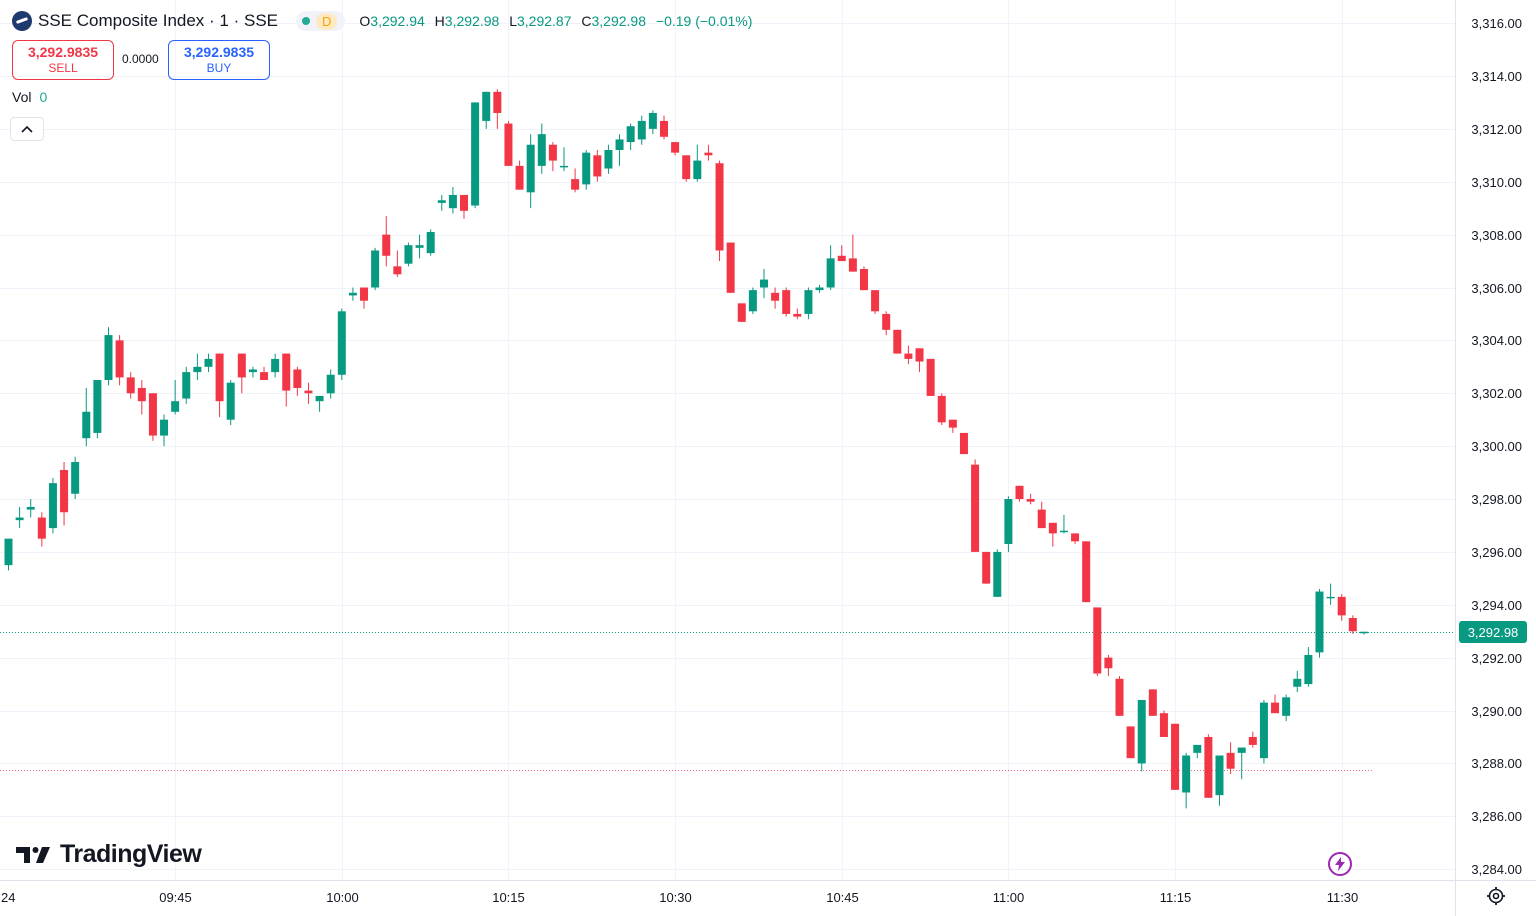  Describe the element at coordinates (158, 20) in the screenshot. I see `symbol-title: SSE Composite Index · 1 · SSE` at that location.